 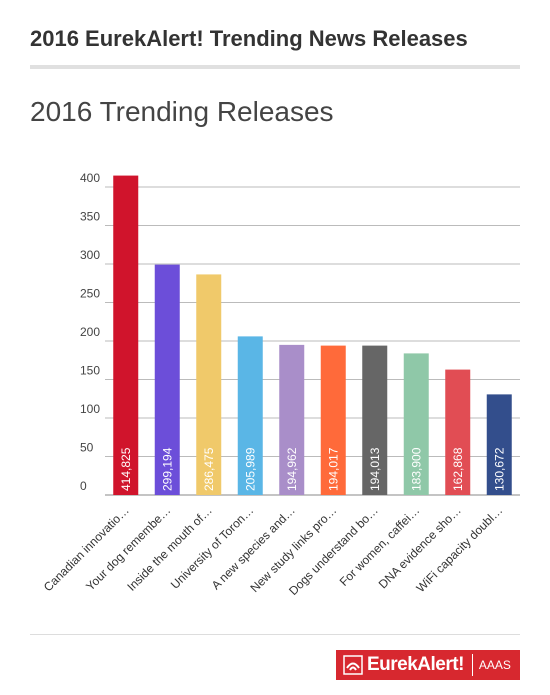 I want to click on bar-value-label: 162,868, so click(x=458, y=469).